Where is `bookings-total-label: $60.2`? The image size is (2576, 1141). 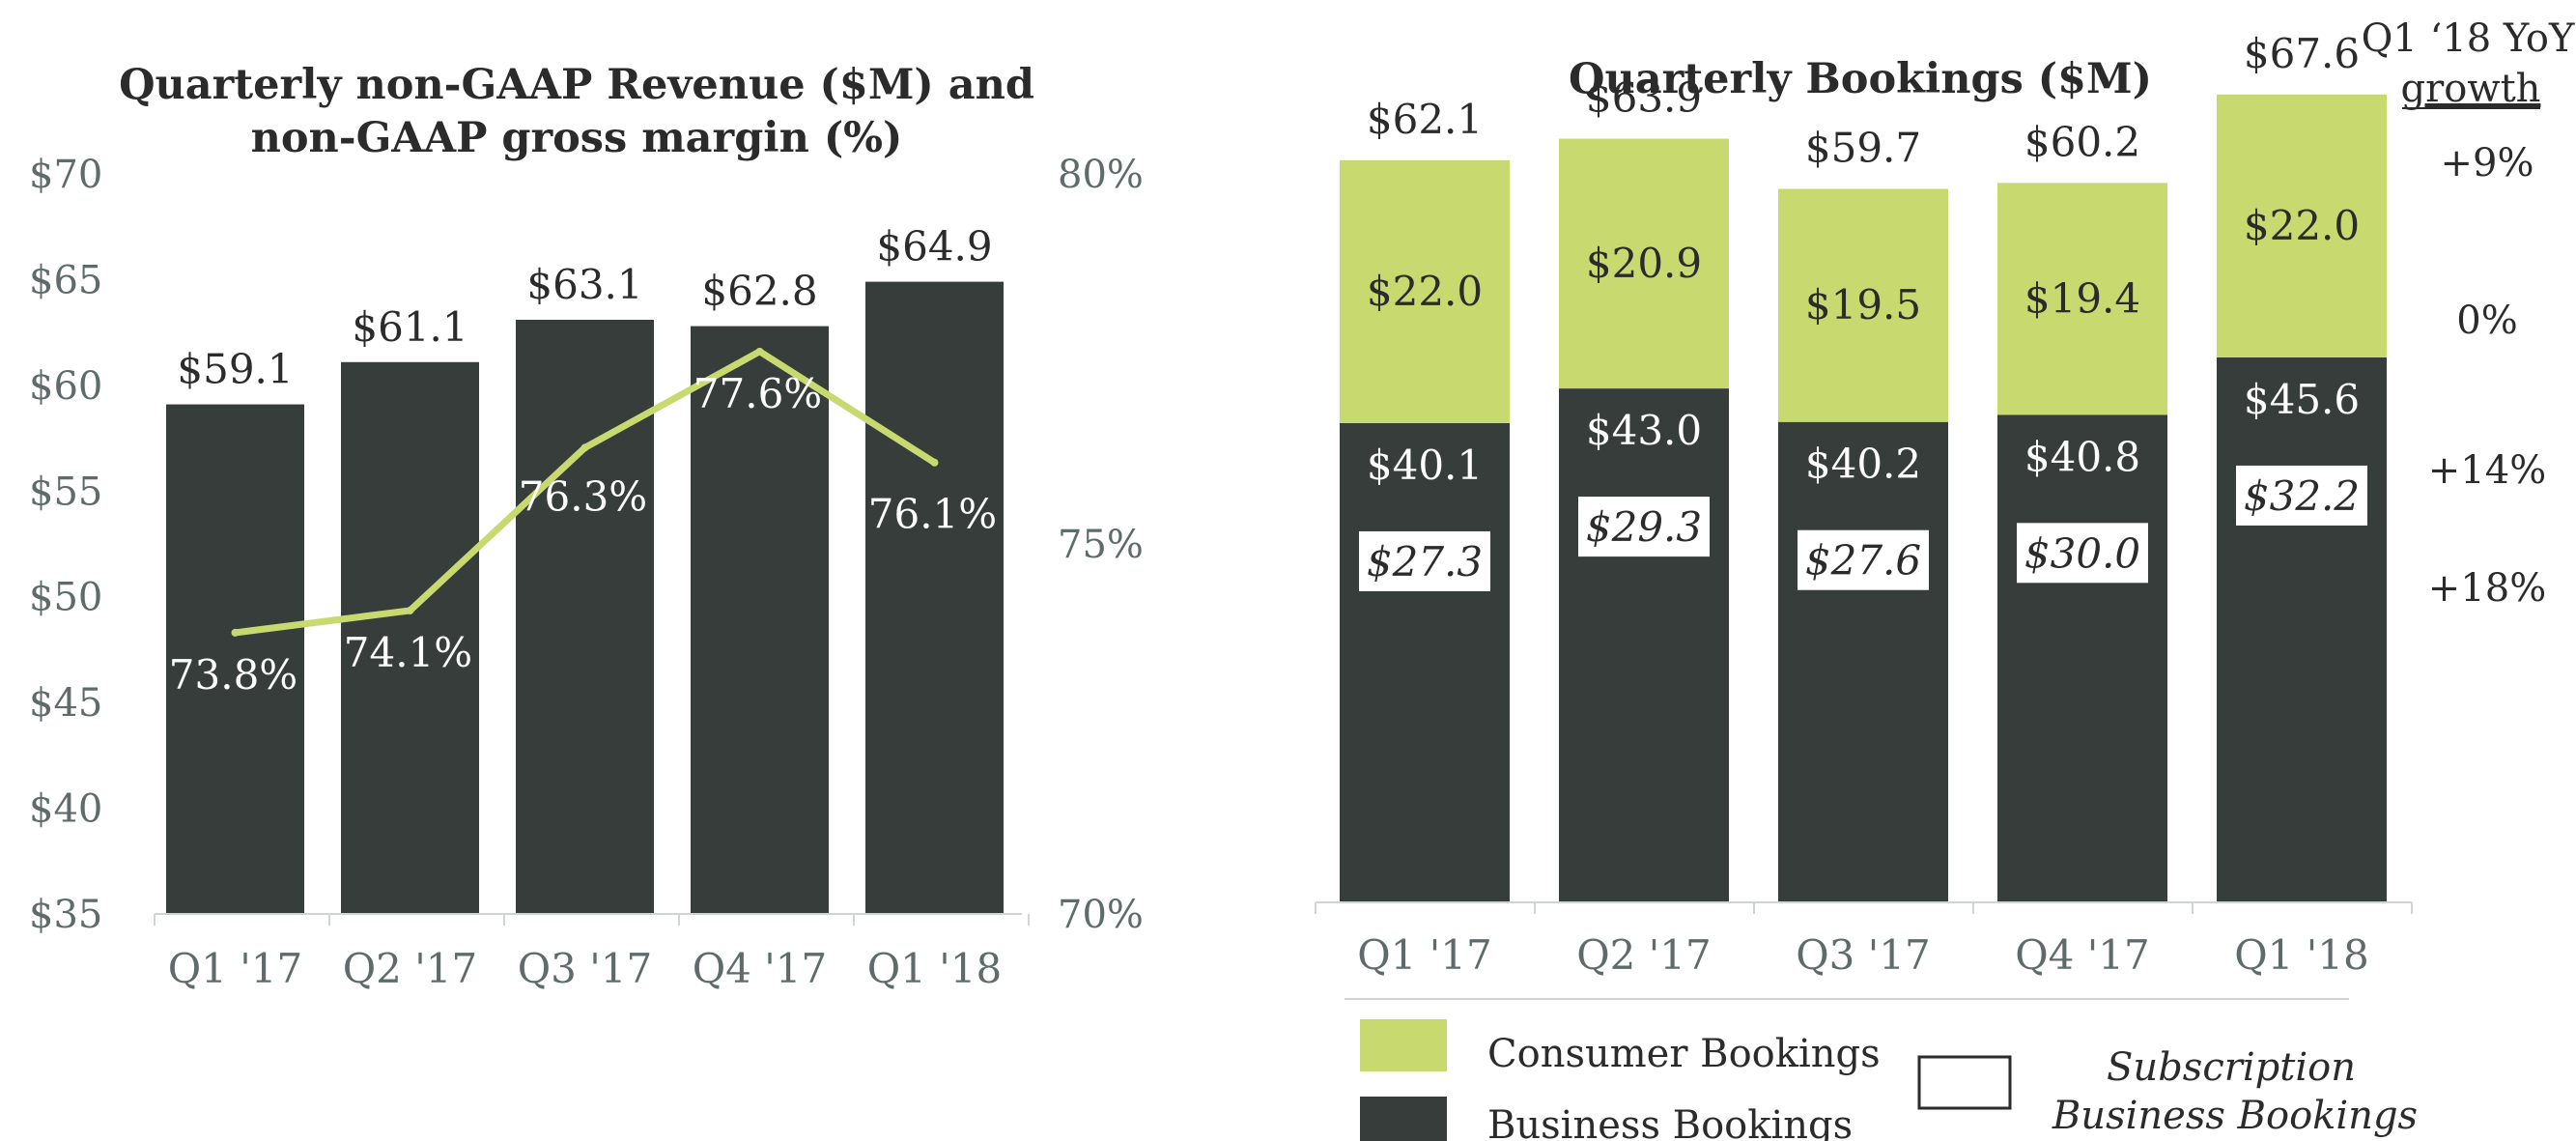 bookings-total-label: $60.2 is located at coordinates (2082, 141).